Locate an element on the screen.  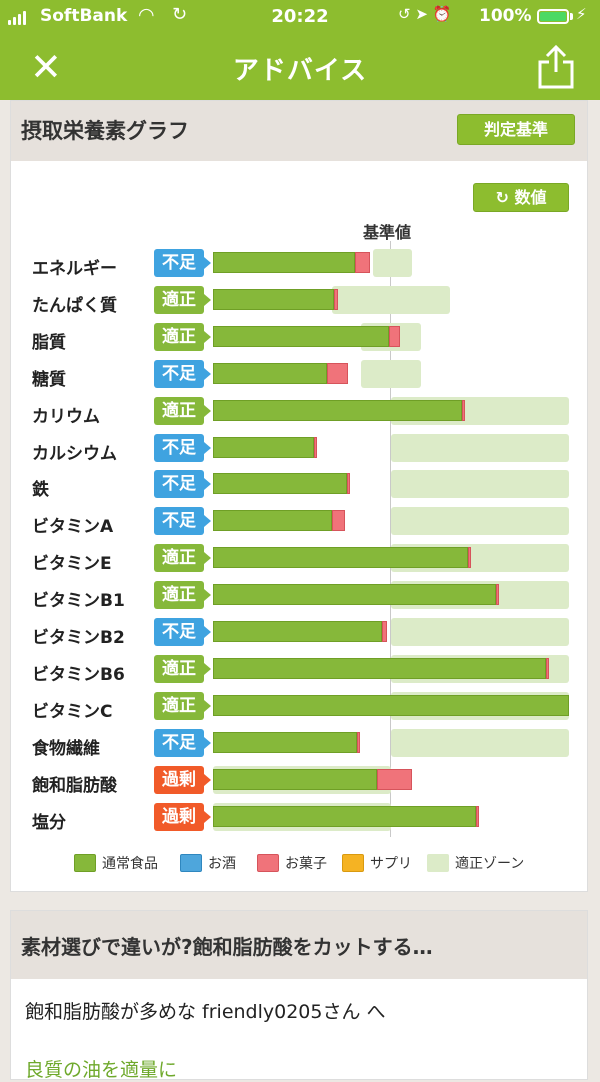
value-toggle-label: 数値 is located at coordinates (530, 197).